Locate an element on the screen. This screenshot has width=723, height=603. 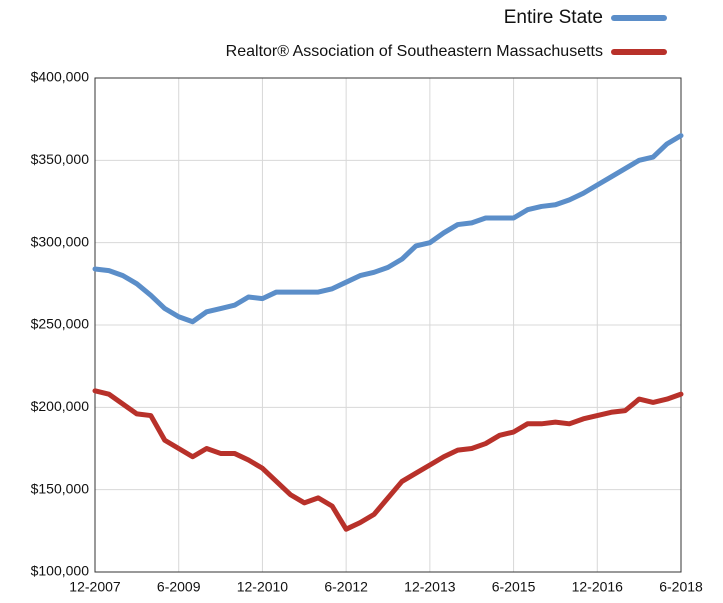
x-tick-label: 6-2015 is located at coordinates (514, 587).